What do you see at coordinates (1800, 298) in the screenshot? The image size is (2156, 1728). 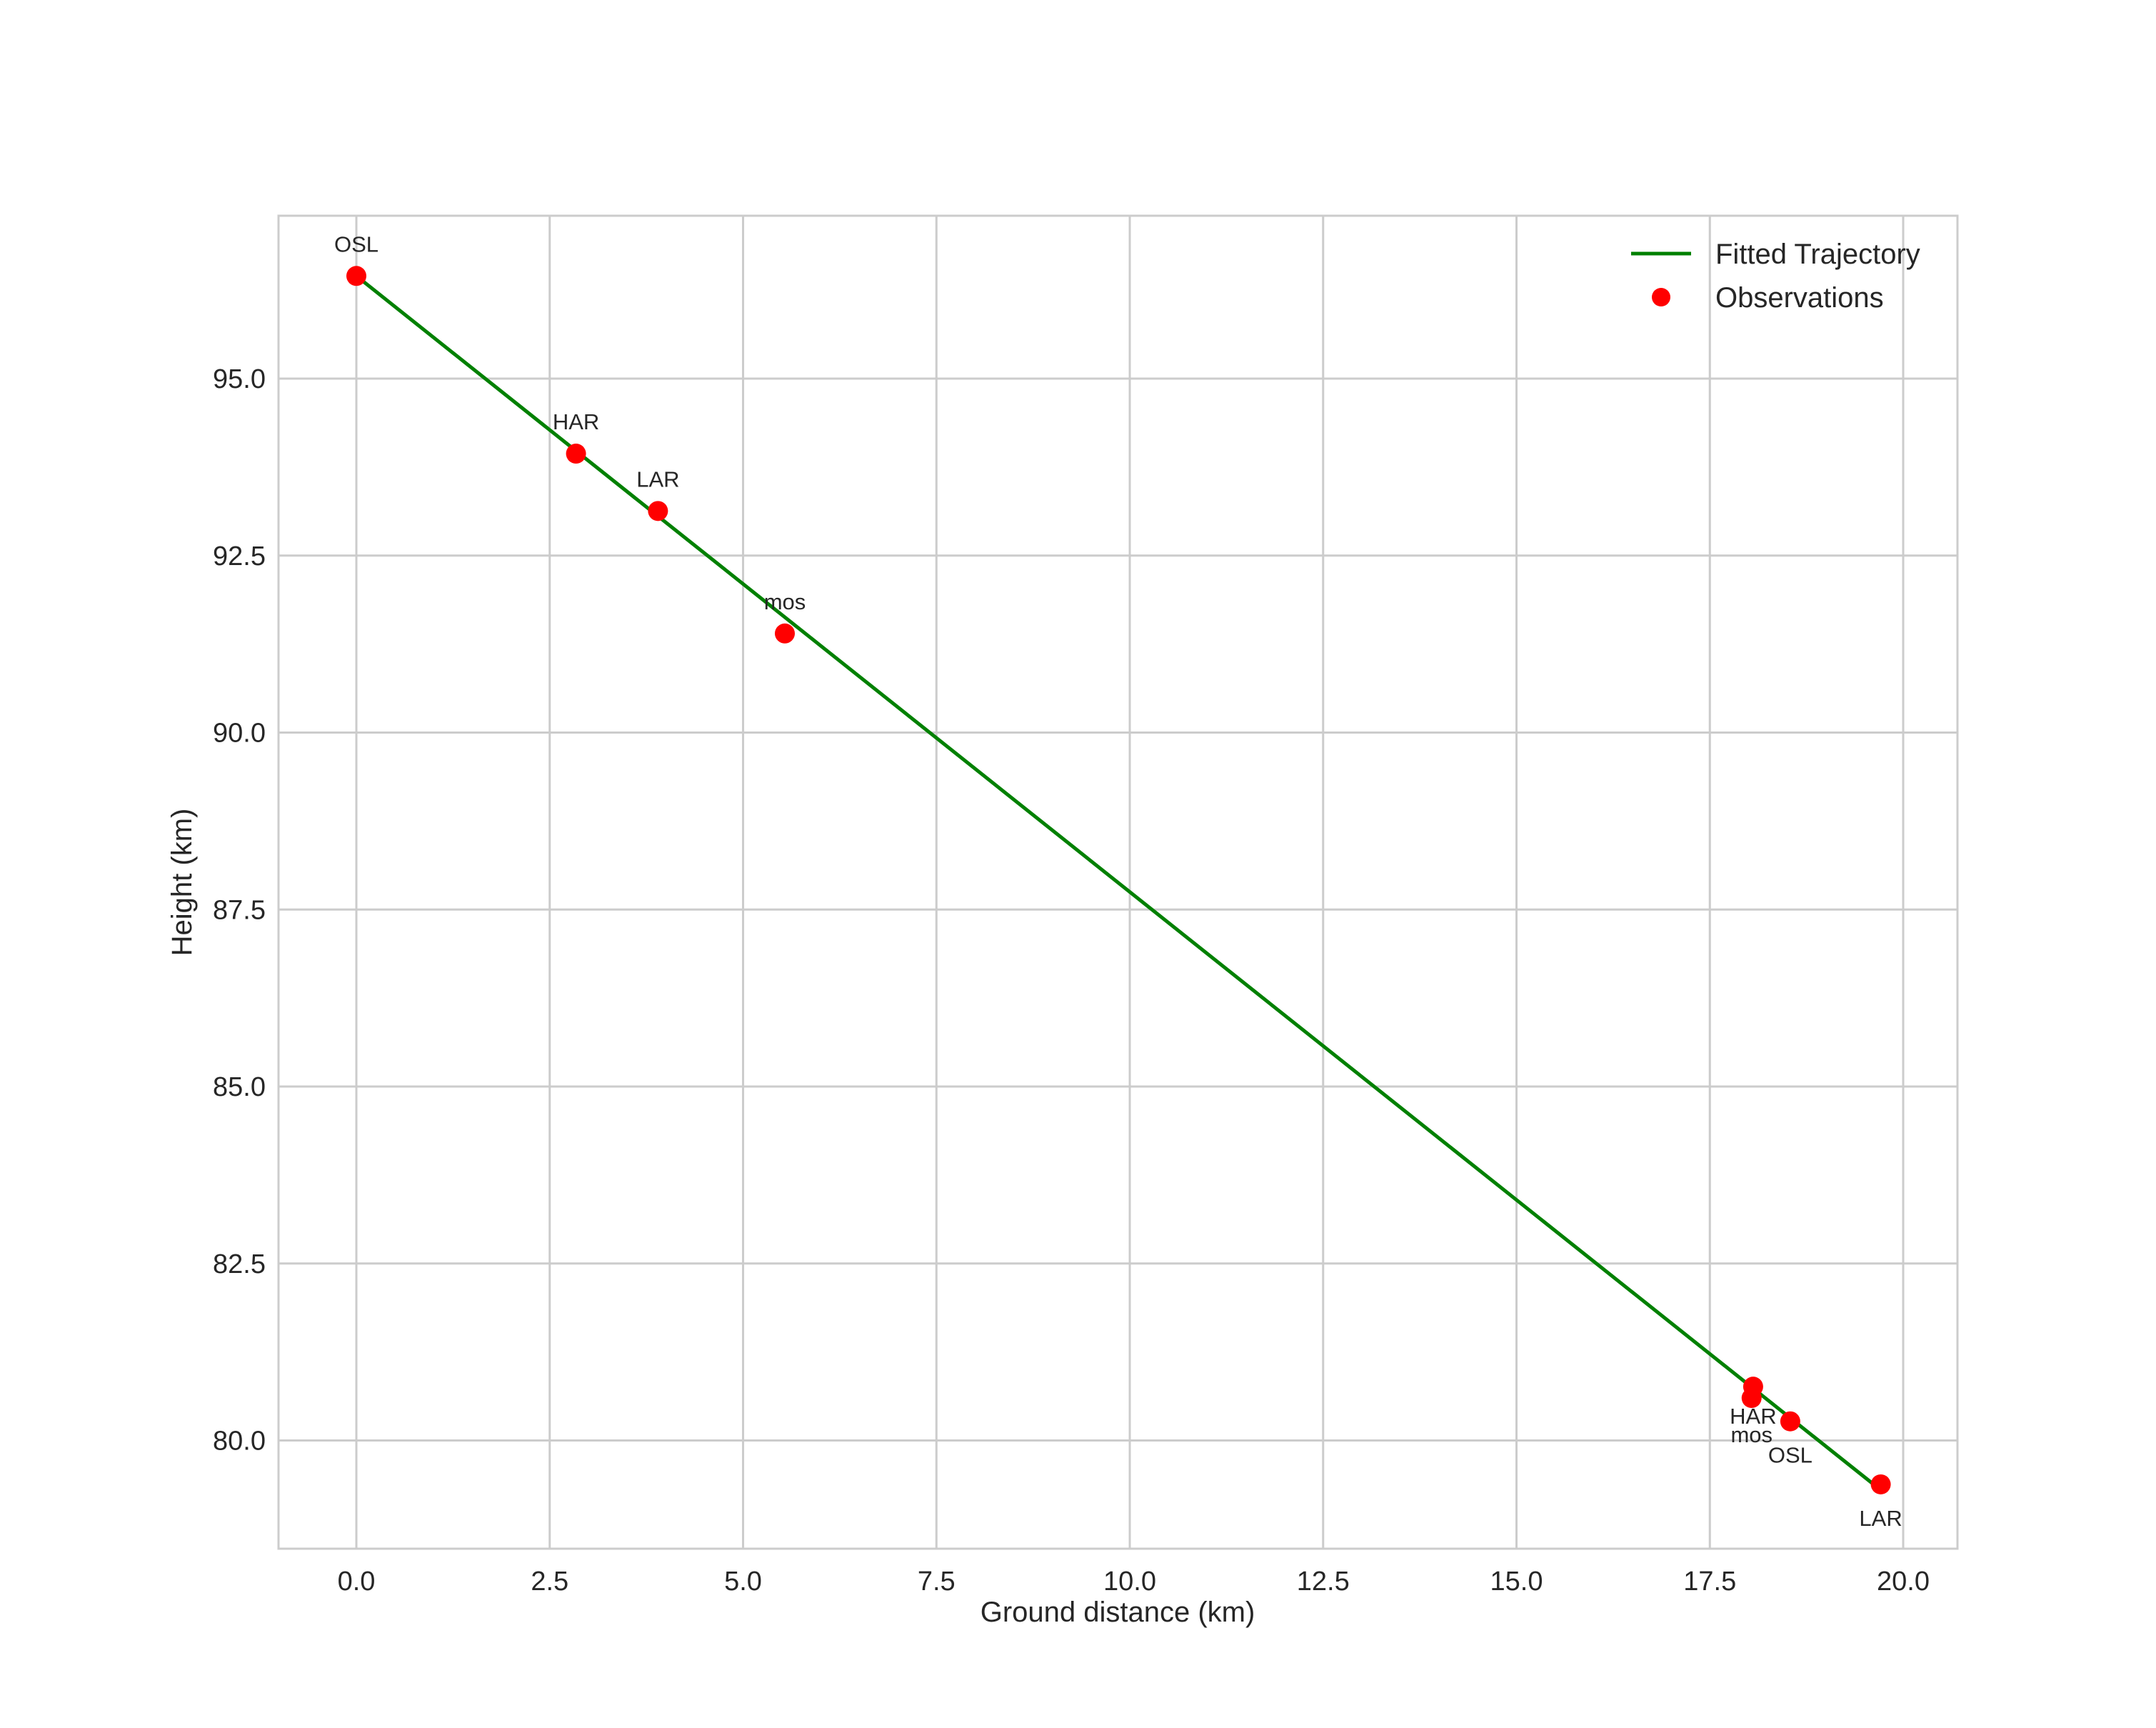 I see `legend-label-observations: Observations` at bounding box center [1800, 298].